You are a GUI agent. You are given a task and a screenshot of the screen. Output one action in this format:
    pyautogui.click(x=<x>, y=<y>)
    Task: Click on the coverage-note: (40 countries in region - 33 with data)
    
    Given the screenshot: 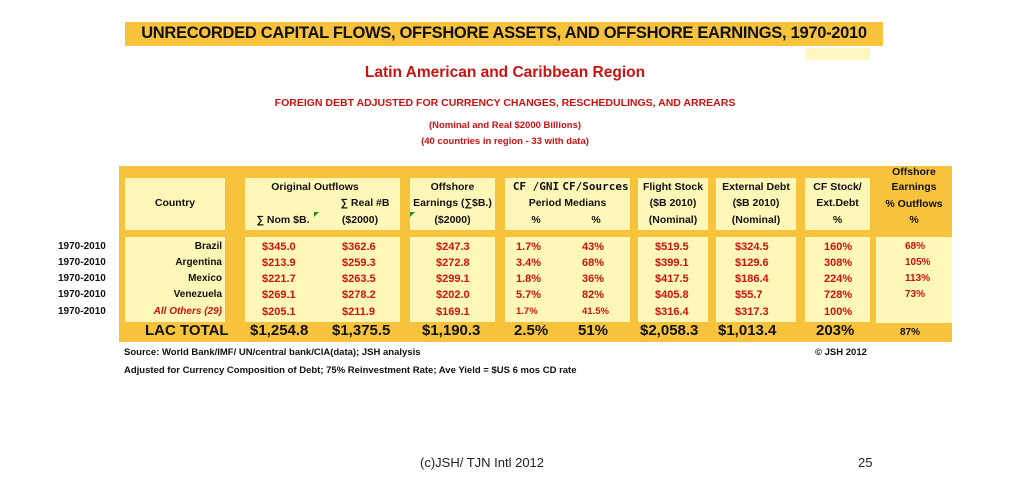 What is the action you would take?
    pyautogui.click(x=505, y=141)
    